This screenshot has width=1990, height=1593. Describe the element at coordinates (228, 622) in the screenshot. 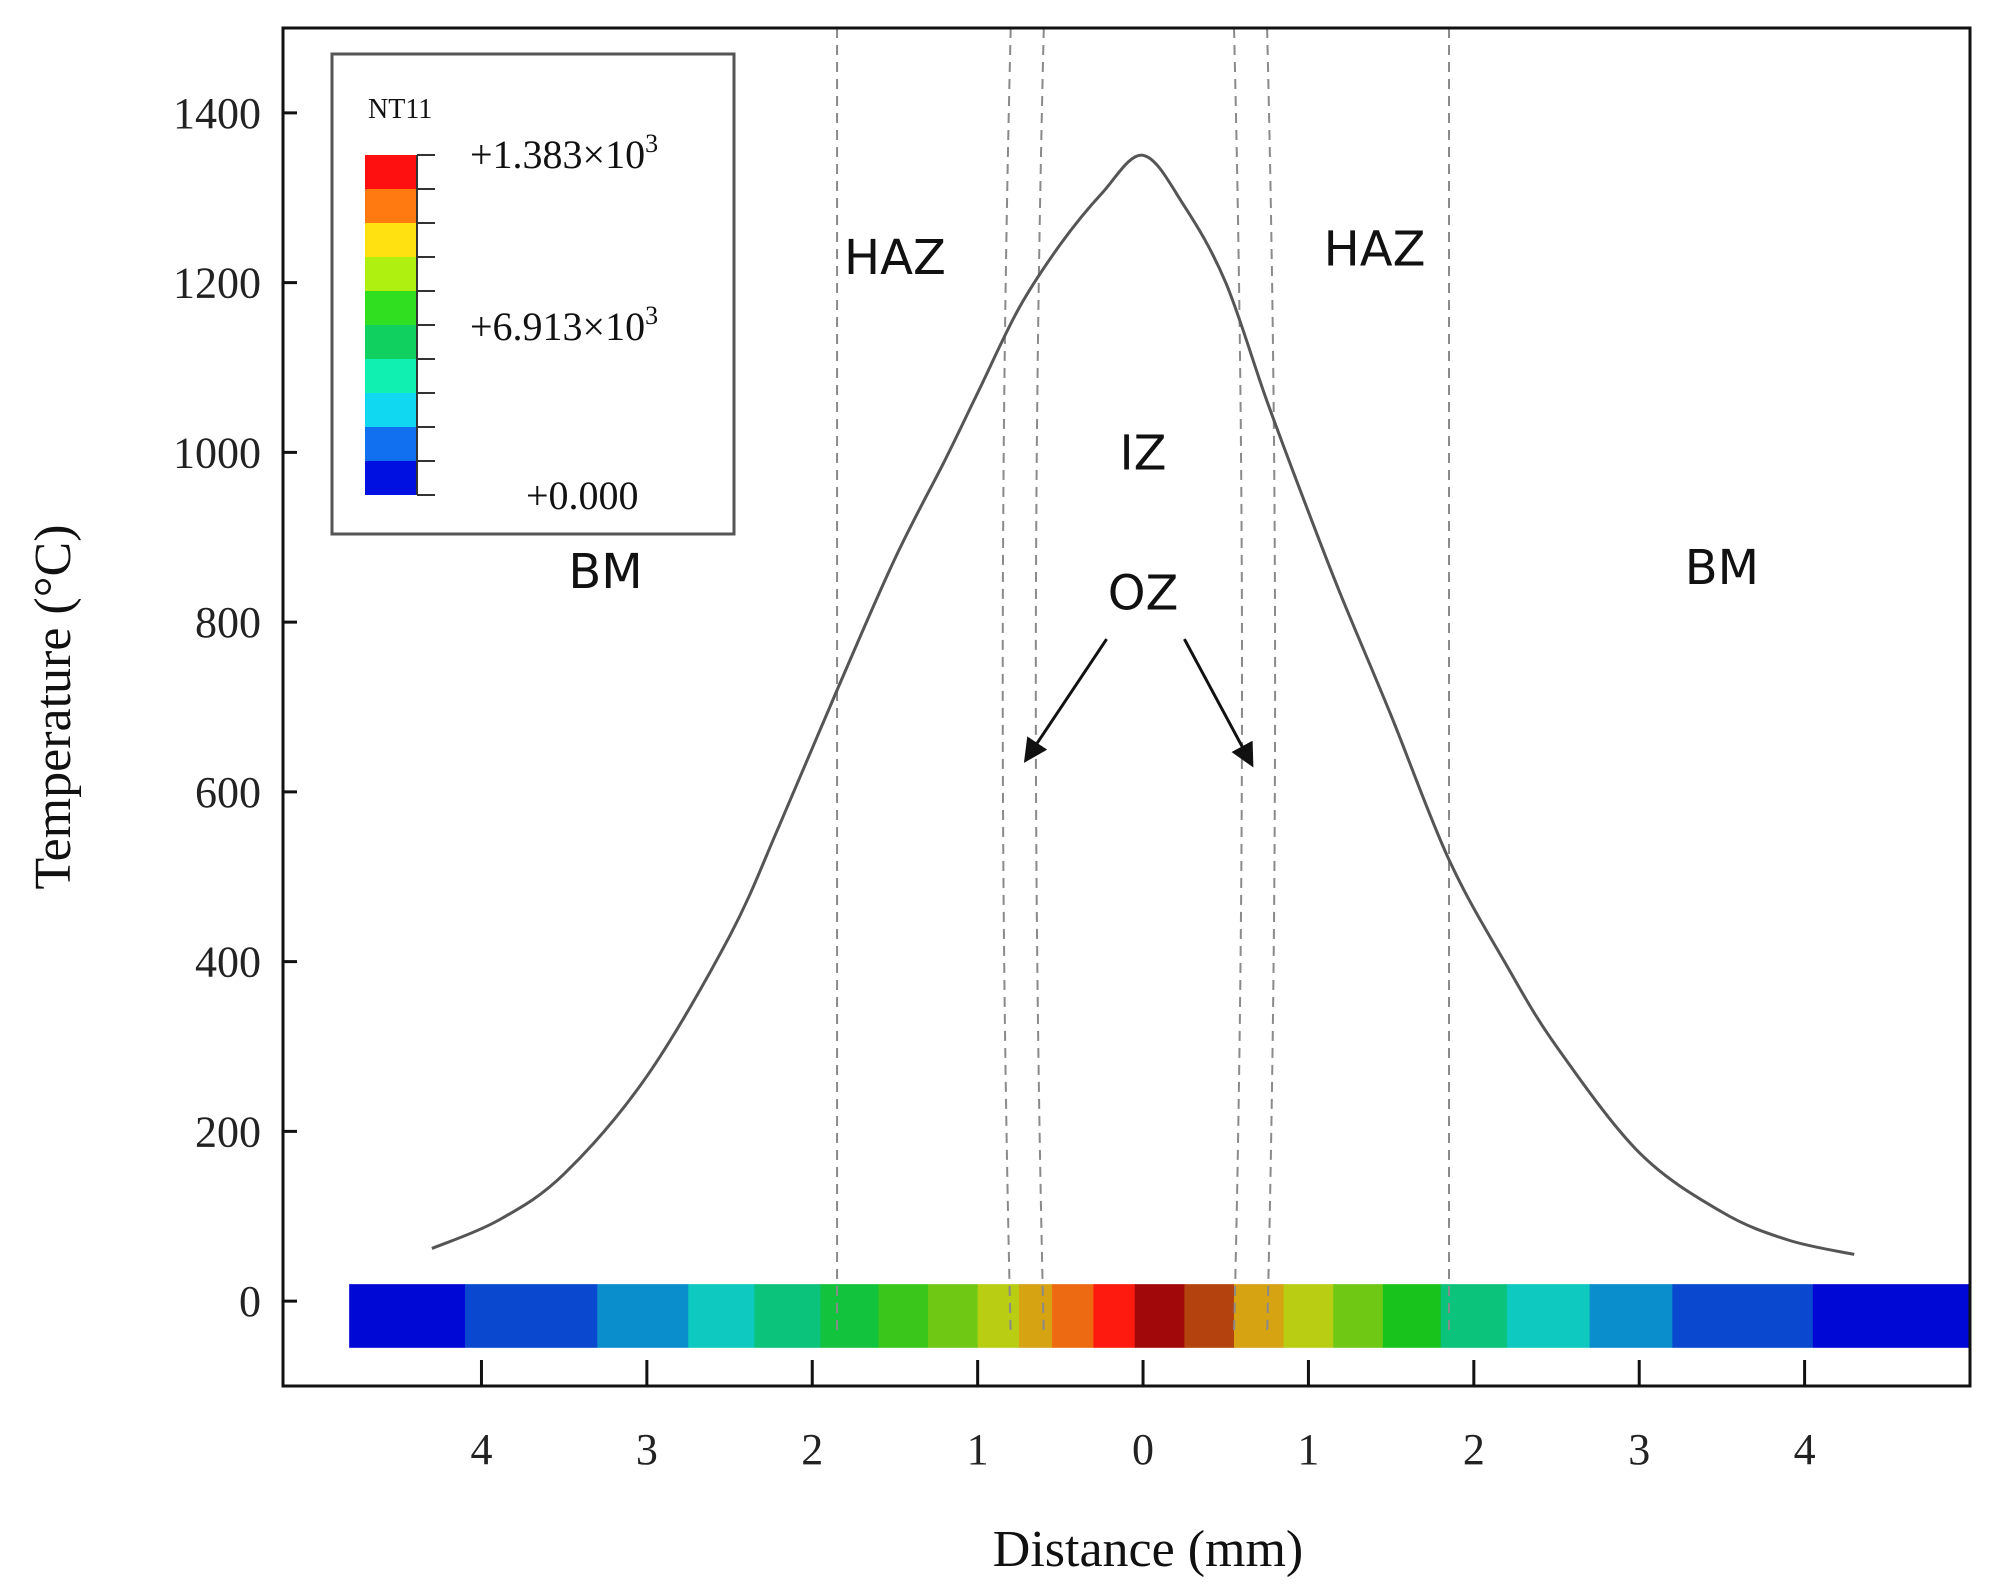

I see `y-tick-label-4: 800` at that location.